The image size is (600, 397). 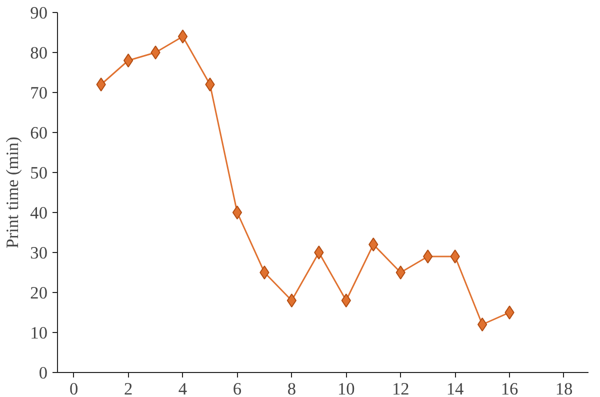 I want to click on x-tick-label: 0, so click(x=74, y=388).